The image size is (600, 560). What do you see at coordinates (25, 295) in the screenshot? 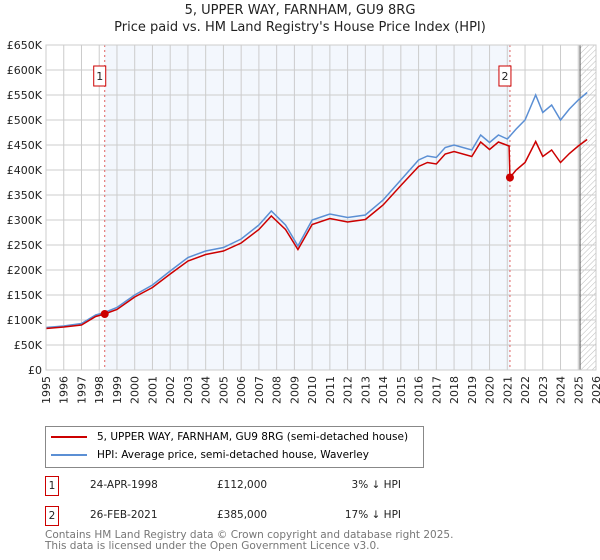
I see `y-tick-label: £150K` at bounding box center [25, 295].